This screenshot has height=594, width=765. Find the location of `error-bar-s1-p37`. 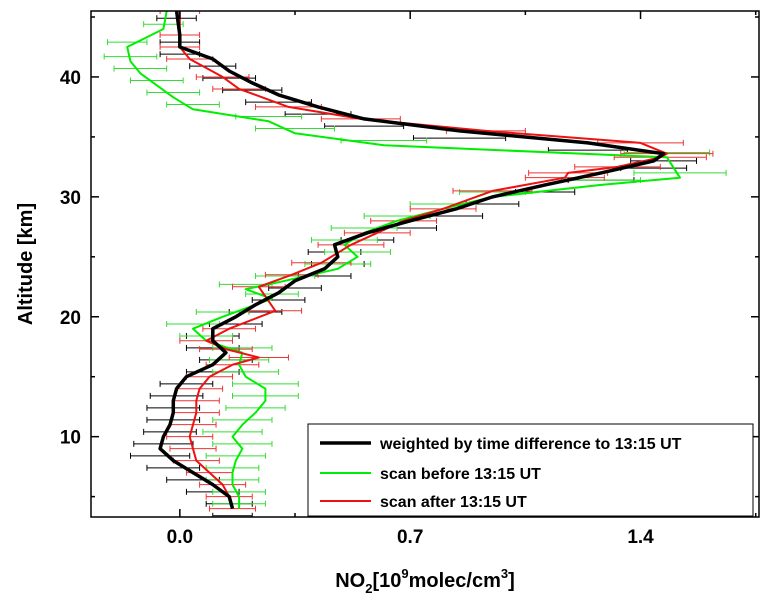

error-bar-s1-p37 is located at coordinates (130, 56).